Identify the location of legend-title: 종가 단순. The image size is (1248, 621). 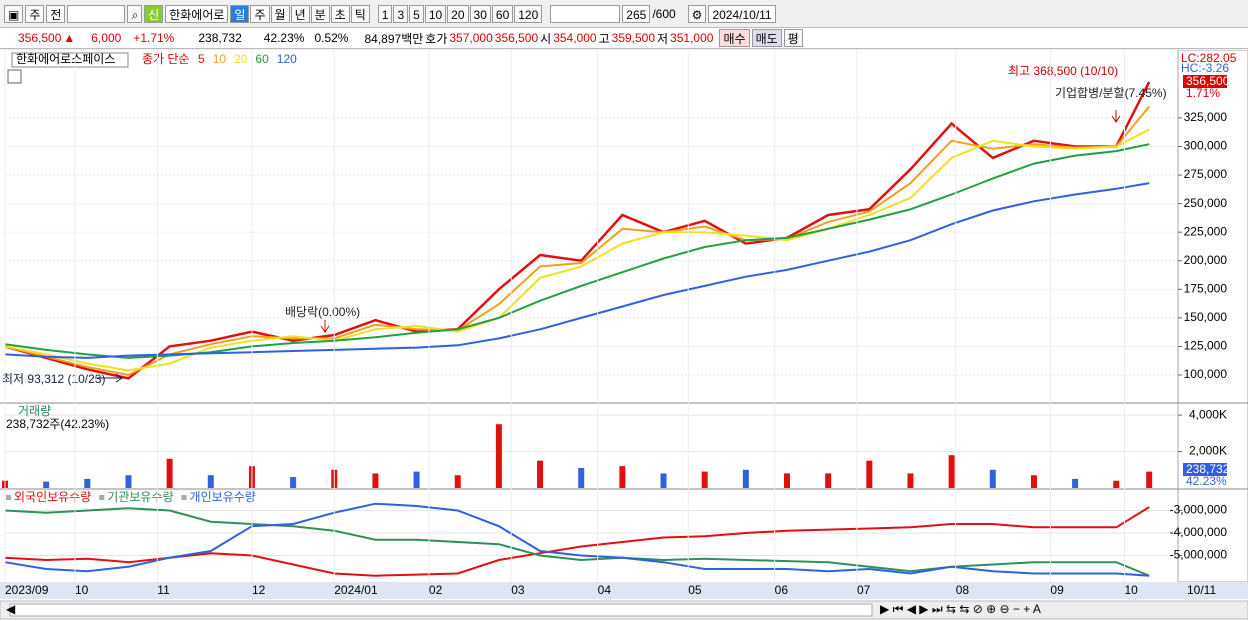
(166, 59).